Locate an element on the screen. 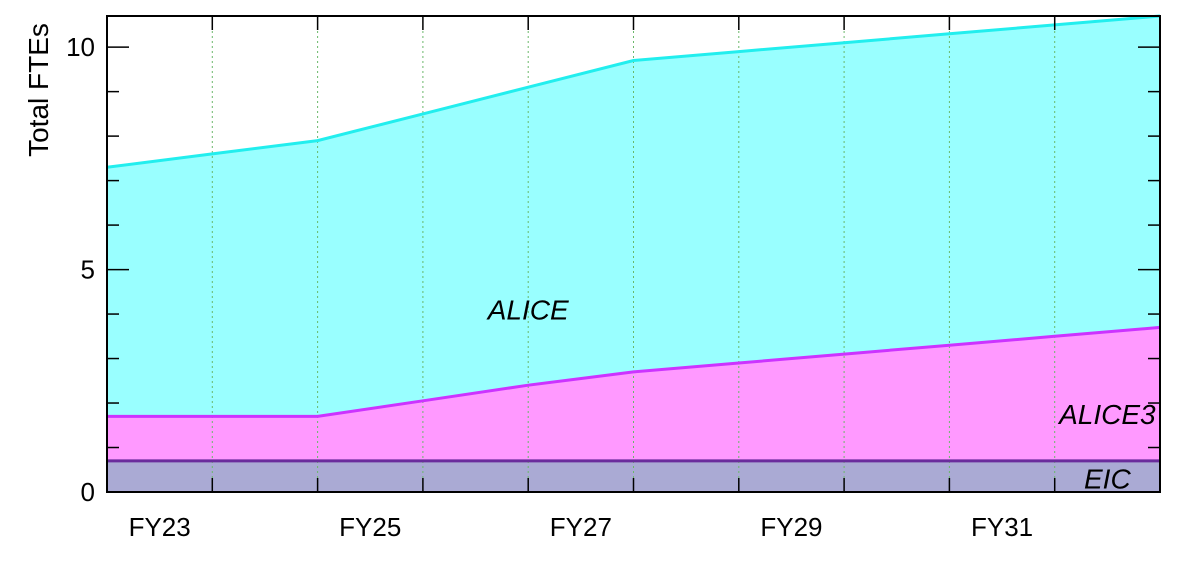 The height and width of the screenshot is (575, 1198). y-tick-label: 0 is located at coordinates (88, 492).